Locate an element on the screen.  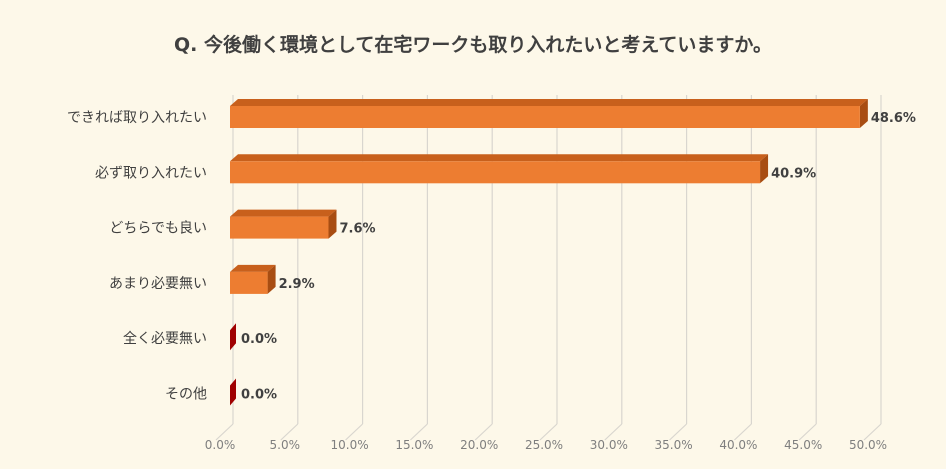
chart-title: Q. 今後働く環境として在宅ワークも取り入れたいと考えていますか。 is located at coordinates (473, 45).